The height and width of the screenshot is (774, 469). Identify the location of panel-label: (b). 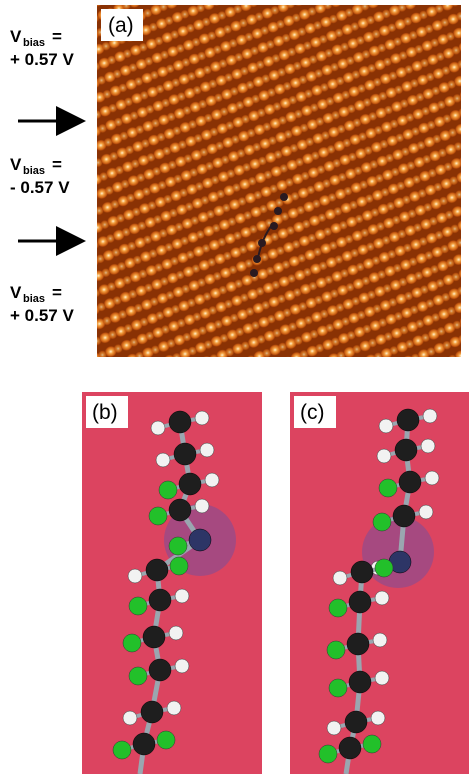
(105, 412).